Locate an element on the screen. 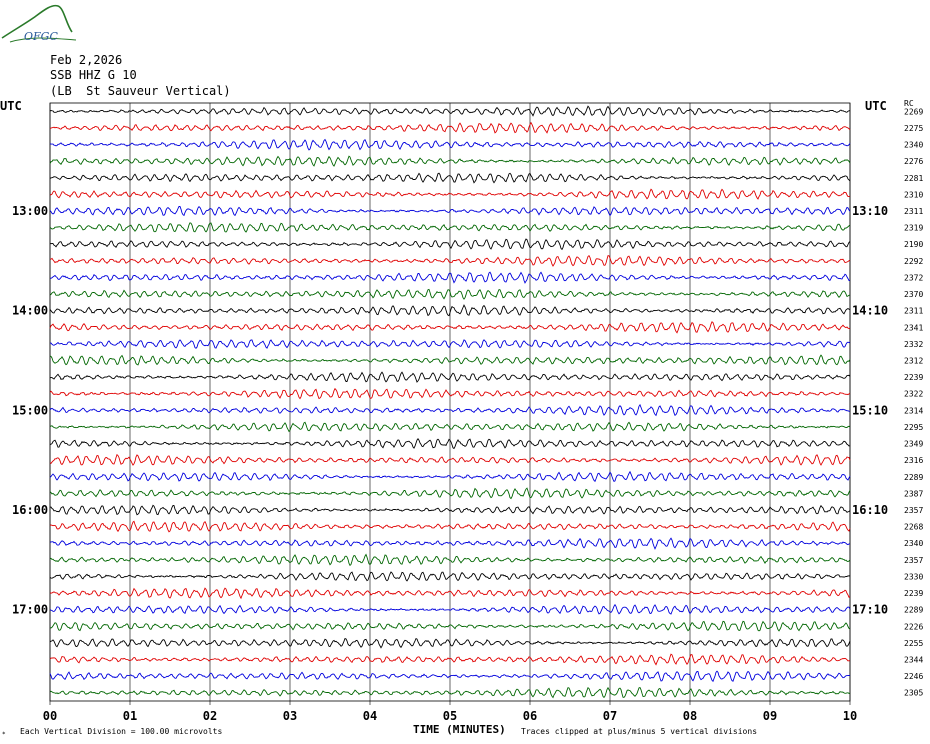 Image resolution: width=930 pixels, height=744 pixels. x-tick-label: 07 is located at coordinates (610, 716).